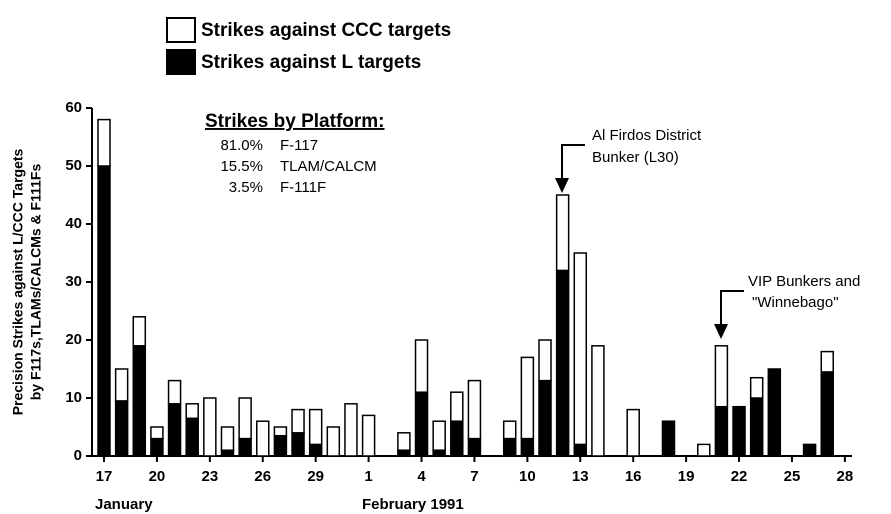 Image resolution: width=891 pixels, height=514 pixels. Describe the element at coordinates (209, 476) in the screenshot. I see `x-tick-label: 23` at that location.